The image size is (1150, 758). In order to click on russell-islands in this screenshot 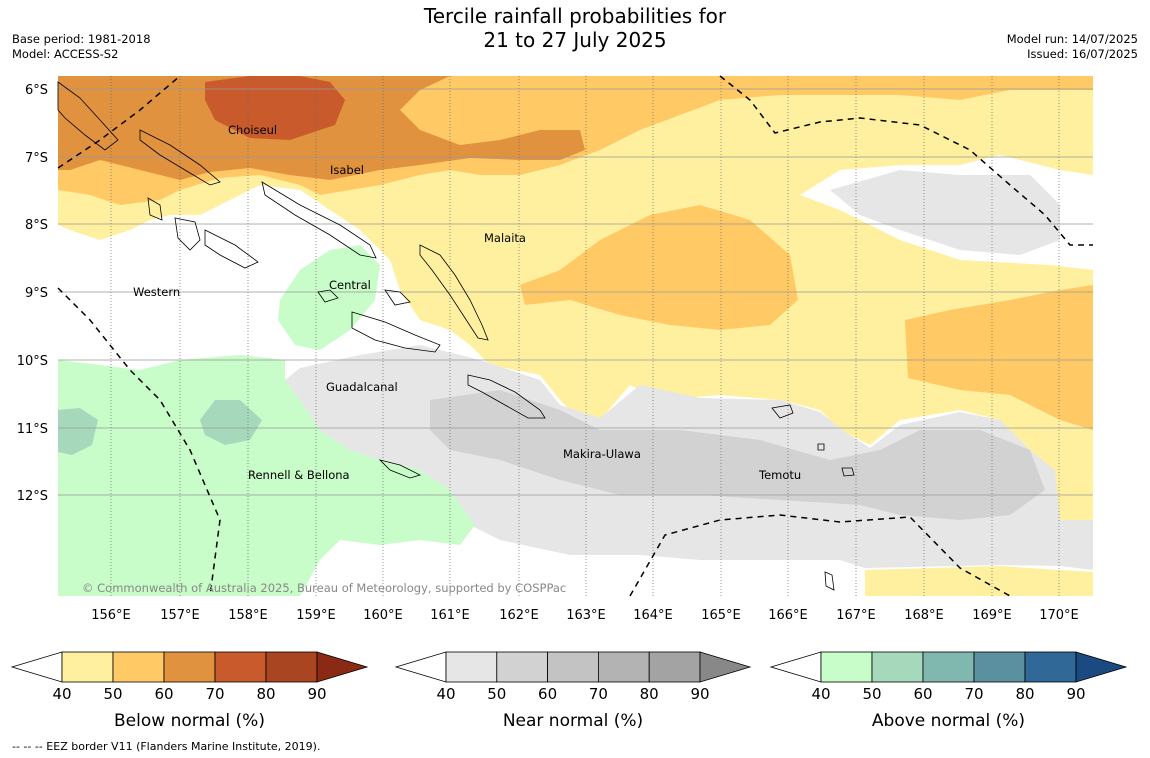, I will do `click(328, 296)`.